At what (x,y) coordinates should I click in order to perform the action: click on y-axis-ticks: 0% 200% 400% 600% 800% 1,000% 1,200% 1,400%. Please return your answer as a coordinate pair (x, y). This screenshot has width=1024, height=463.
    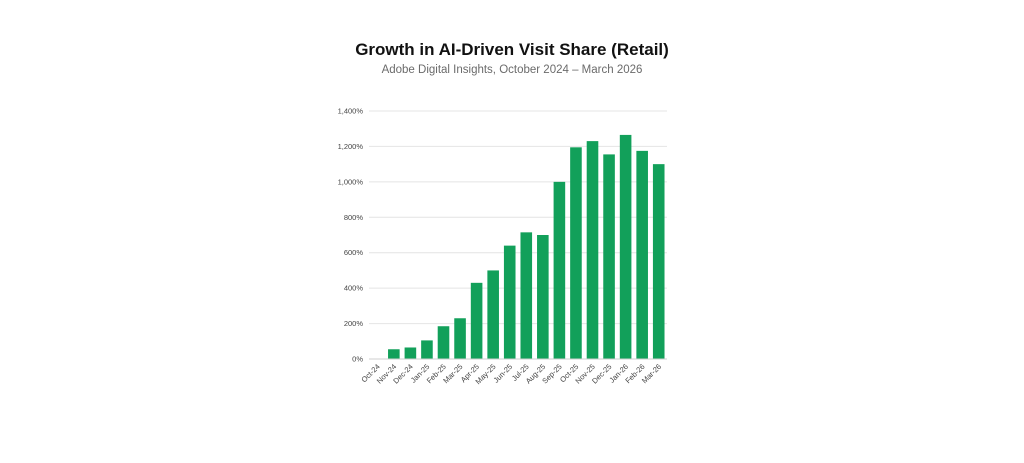
    Looking at the image, I should click on (351, 235).